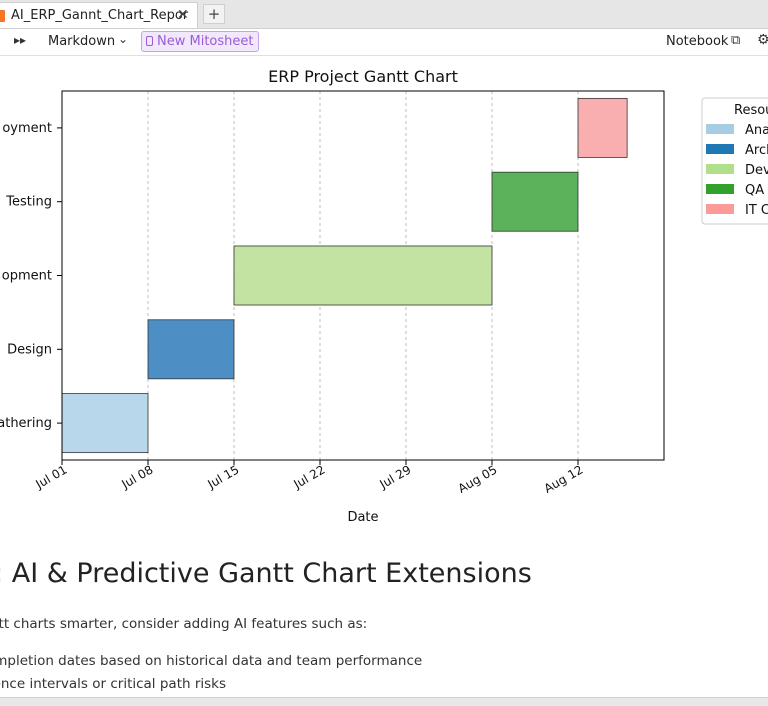 The height and width of the screenshot is (706, 768). I want to click on tab-bar: AI_ERP_Gannt_Chart_Repor ✕ +, so click(384, 14).